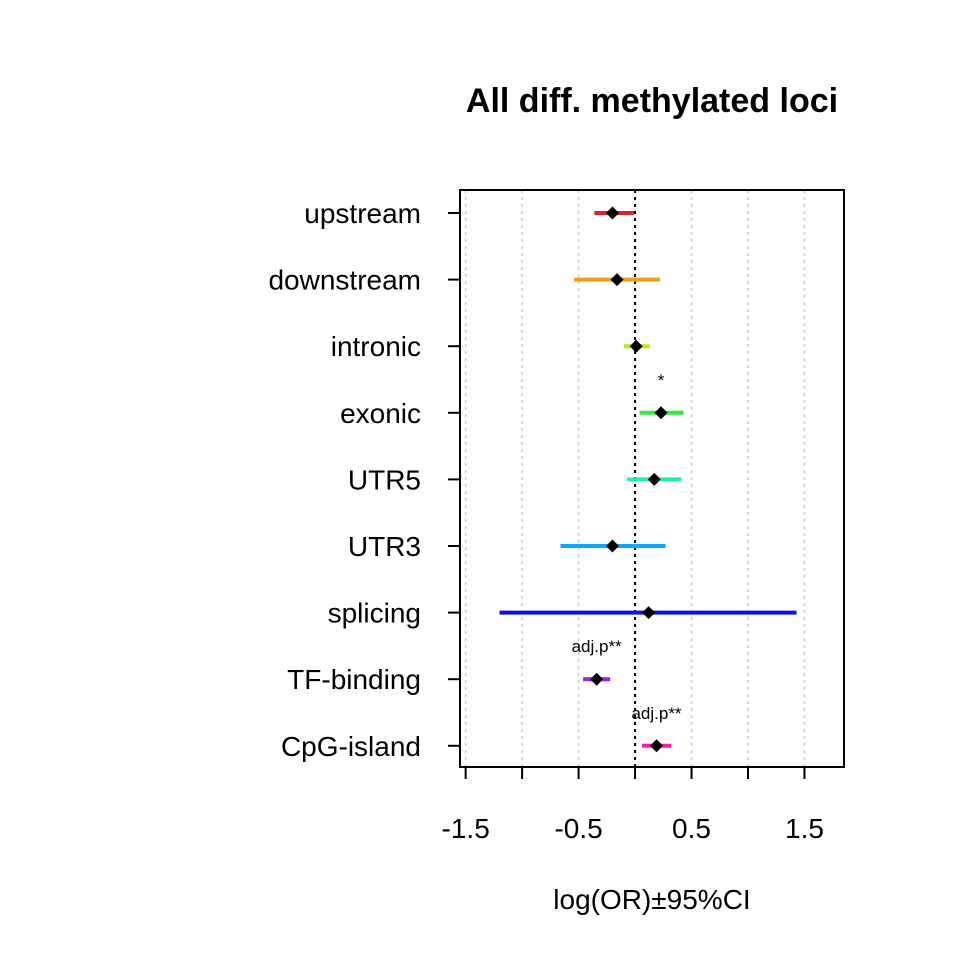 This screenshot has height=960, width=960. What do you see at coordinates (652, 101) in the screenshot?
I see `chart-title: All diff. methylated loci` at bounding box center [652, 101].